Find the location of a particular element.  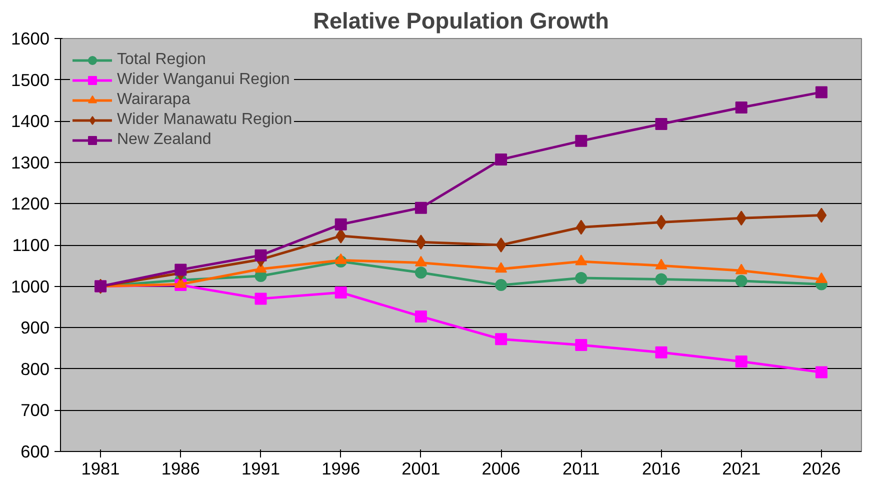

y-tick-label: 1100 is located at coordinates (31, 245).